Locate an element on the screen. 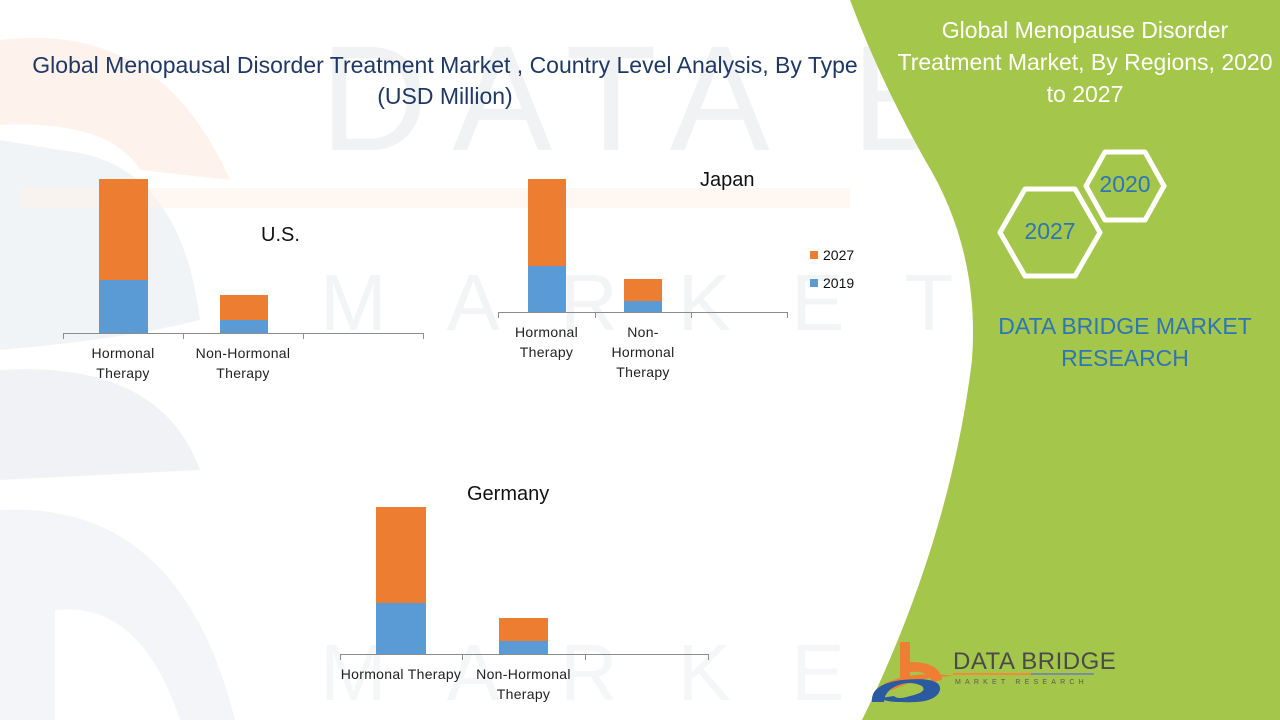 Image resolution: width=1280 pixels, height=720 pixels. logo-name: DATA BRIDGE is located at coordinates (1035, 661).